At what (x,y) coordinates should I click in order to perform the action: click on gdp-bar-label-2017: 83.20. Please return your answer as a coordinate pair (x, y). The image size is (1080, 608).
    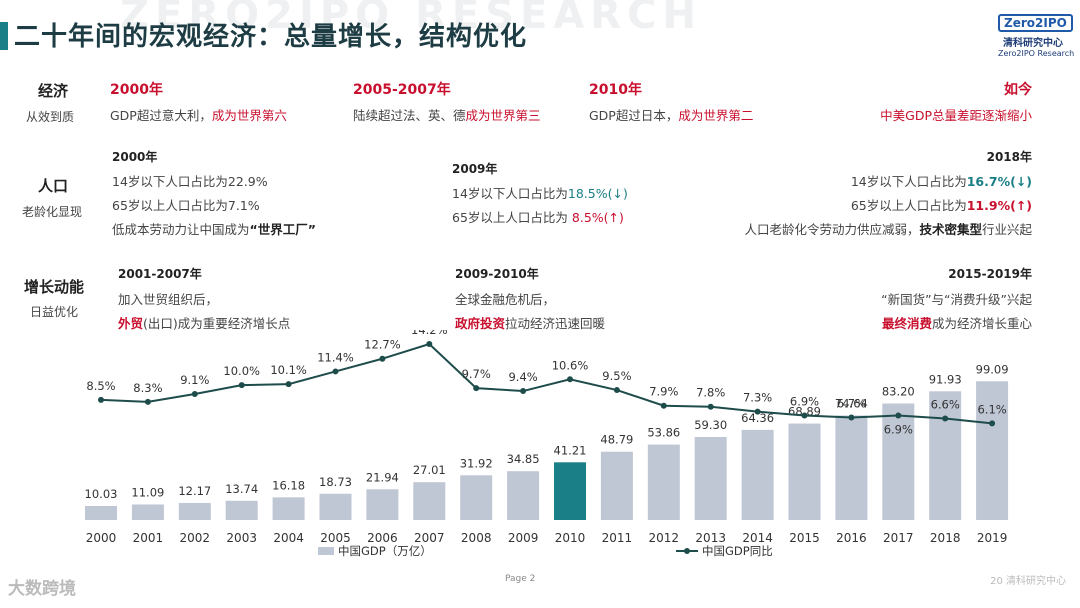
    Looking at the image, I should click on (898, 392).